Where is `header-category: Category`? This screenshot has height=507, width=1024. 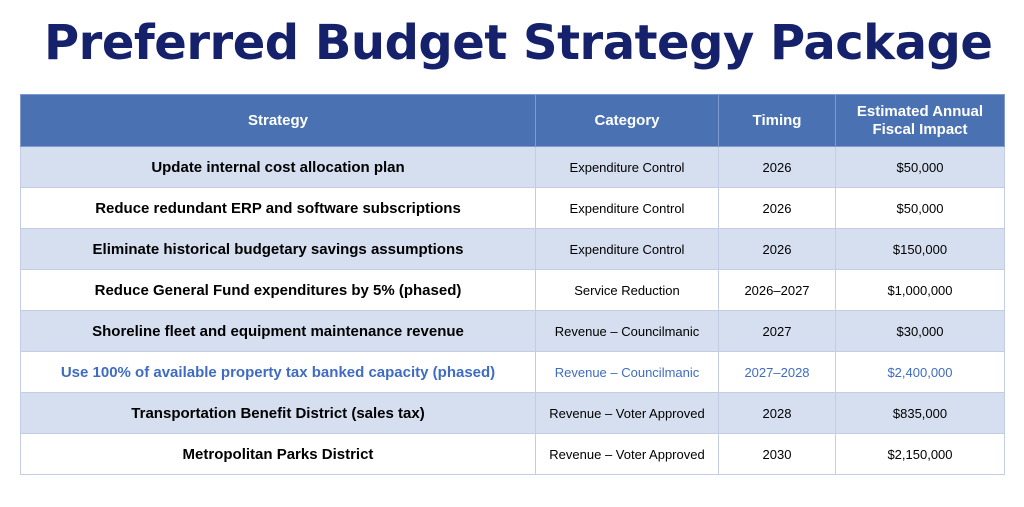 header-category: Category is located at coordinates (627, 120).